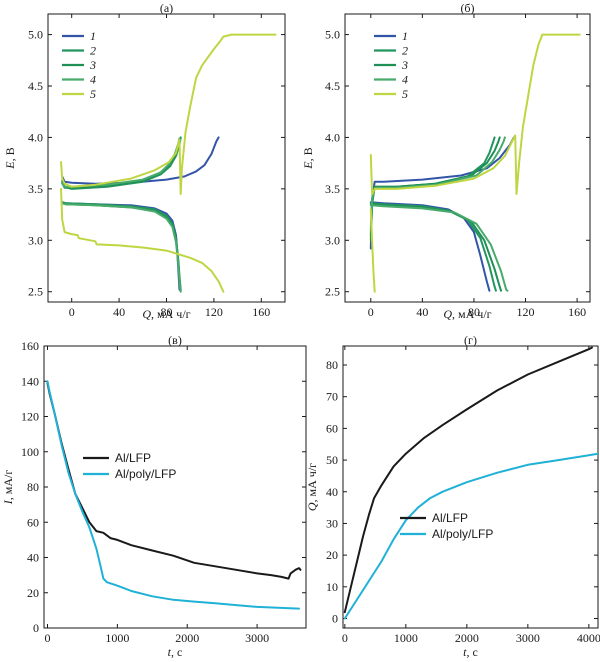  I want to click on series-line-Al/poly/LFP-1, so click(173, 495).